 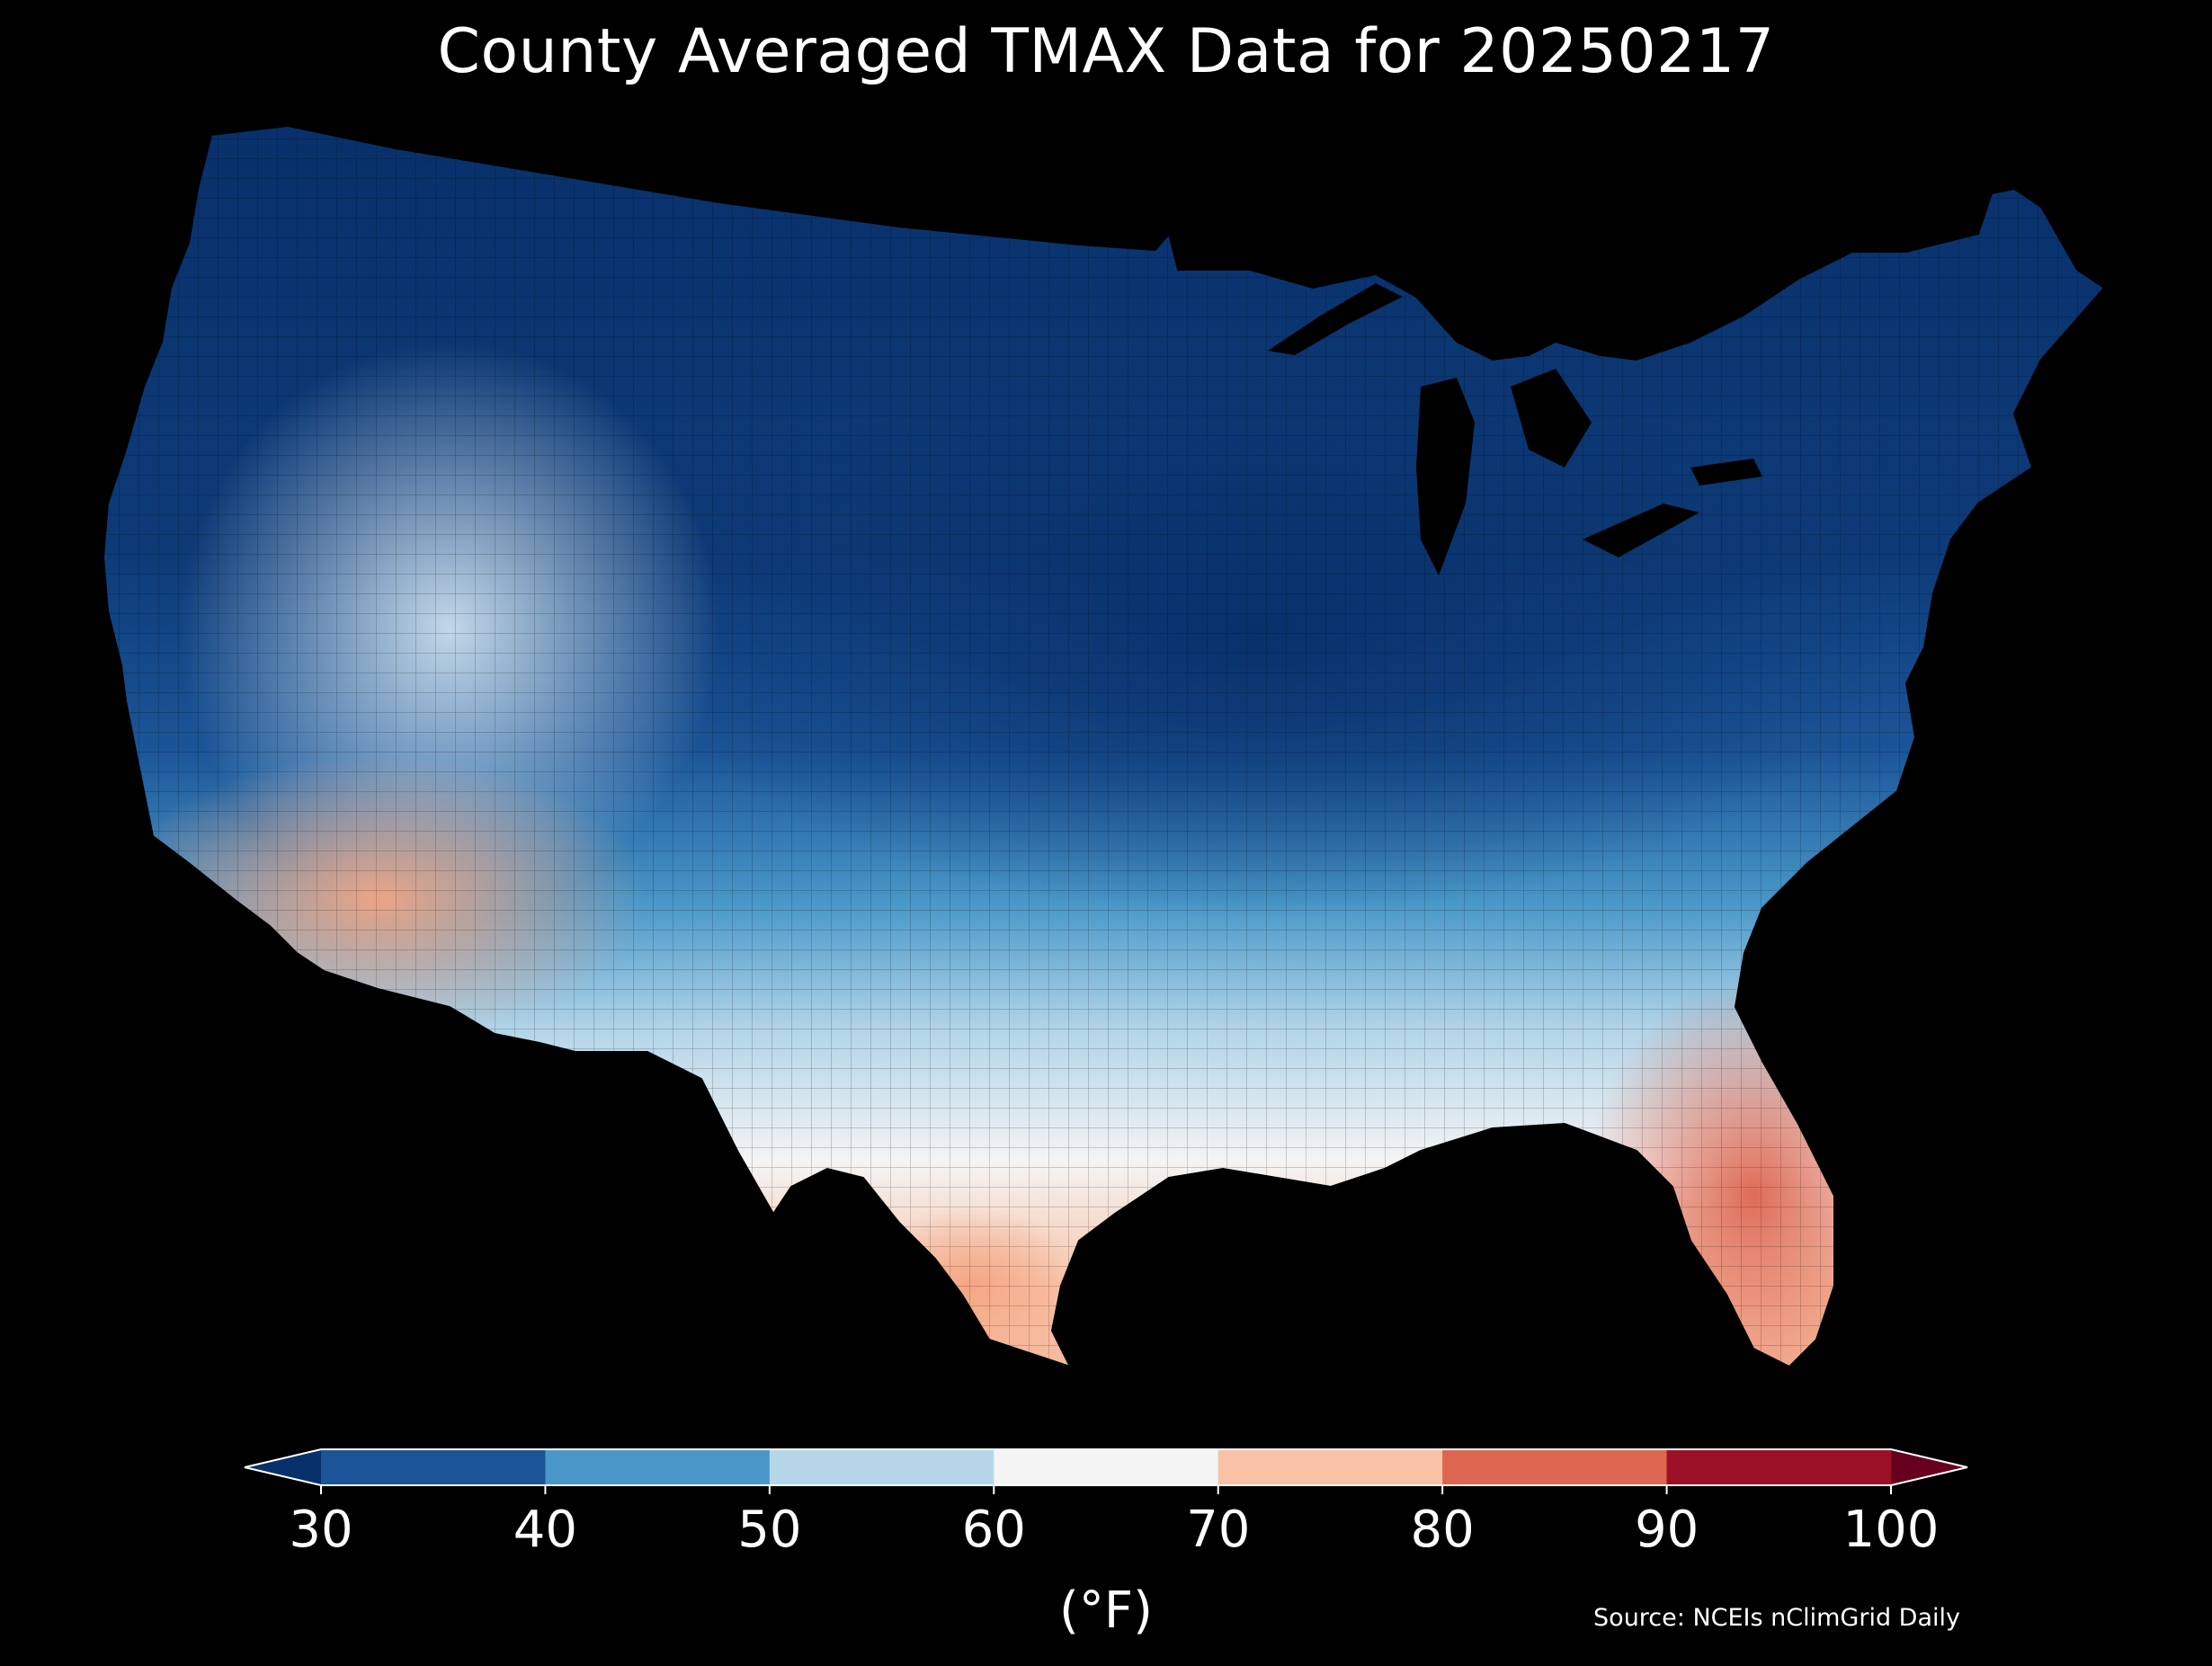 I want to click on page-title: County Averaged TMAX Data for 20250217, so click(x=1106, y=51).